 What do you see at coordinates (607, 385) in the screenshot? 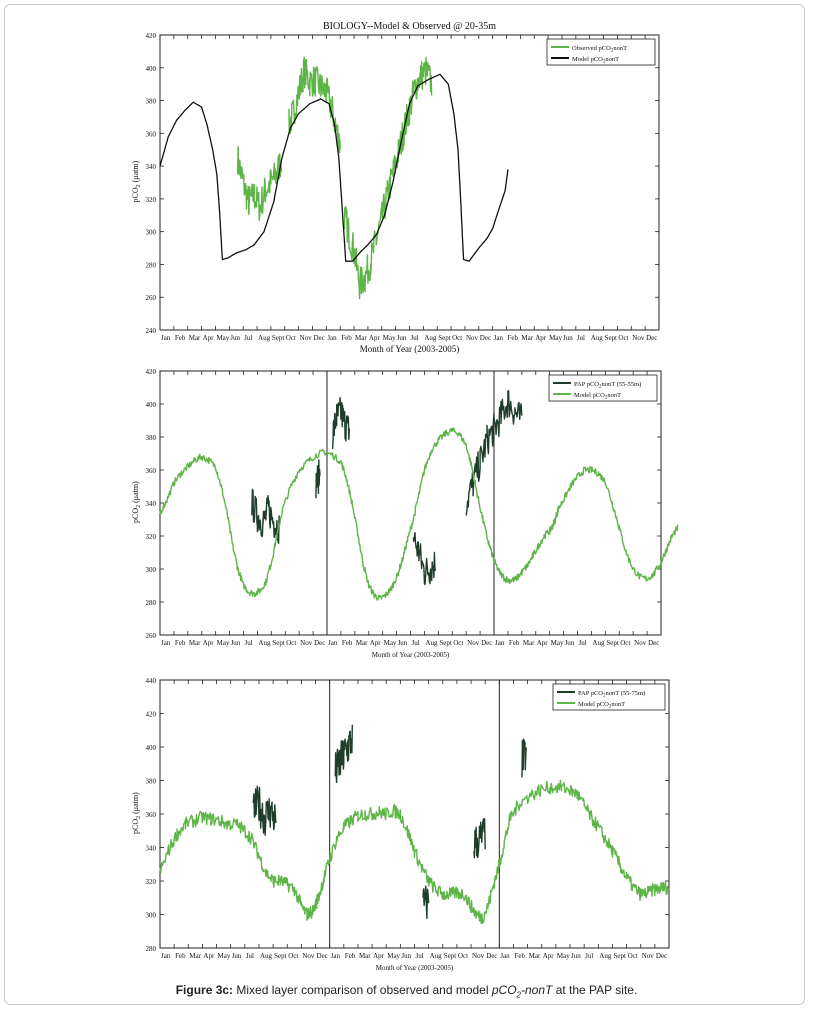
I see `legend-label: PAP pCO2nonT (55-55m)` at bounding box center [607, 385].